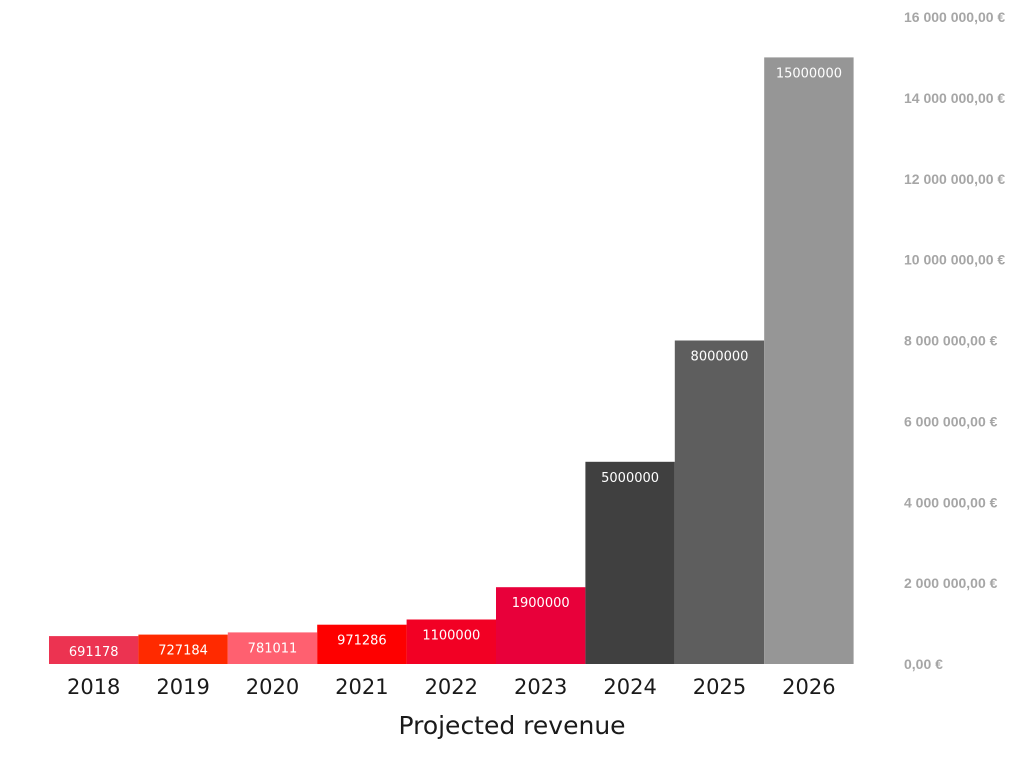  I want to click on x-axis-title: Projected revenue, so click(511, 725).